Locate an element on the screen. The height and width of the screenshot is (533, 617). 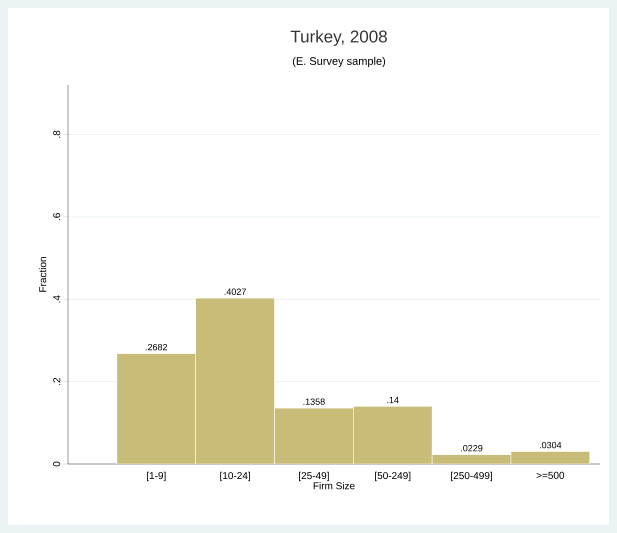
data-label: .1358 is located at coordinates (314, 401).